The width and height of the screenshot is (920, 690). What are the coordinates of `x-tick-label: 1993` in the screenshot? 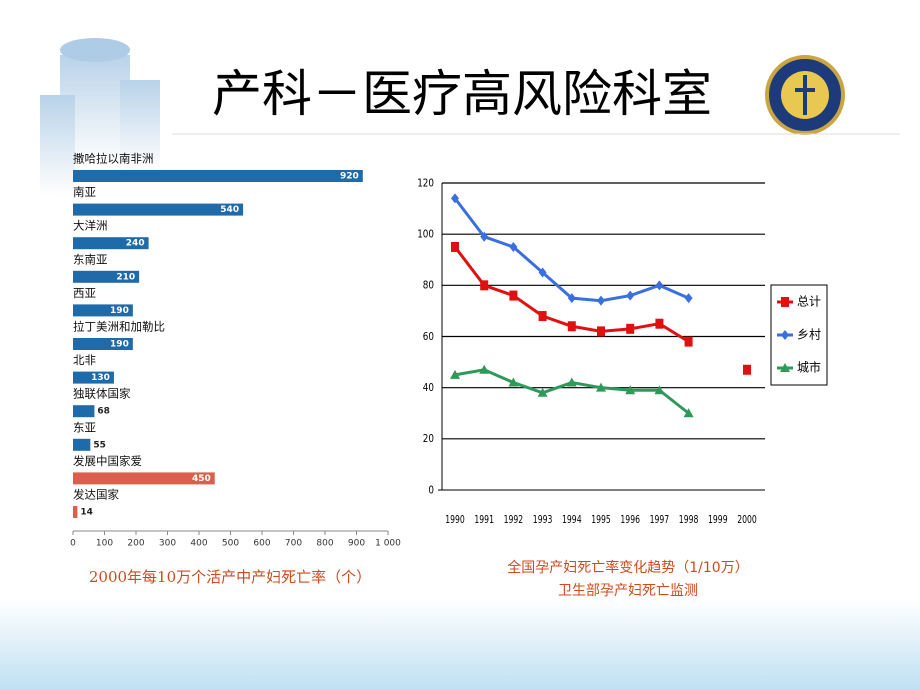 It's located at (543, 520).